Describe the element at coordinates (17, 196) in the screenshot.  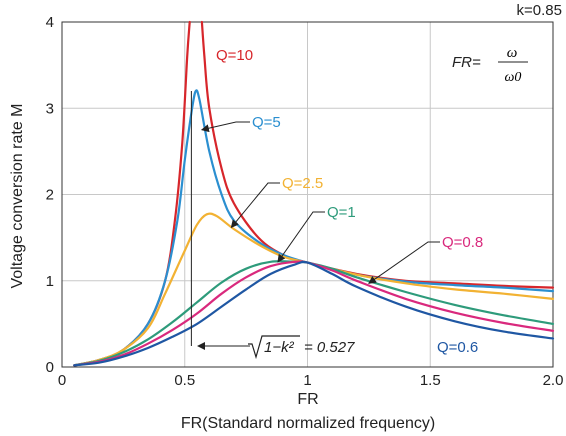
I see `y-axis-label: Voltage conversion rate M` at that location.